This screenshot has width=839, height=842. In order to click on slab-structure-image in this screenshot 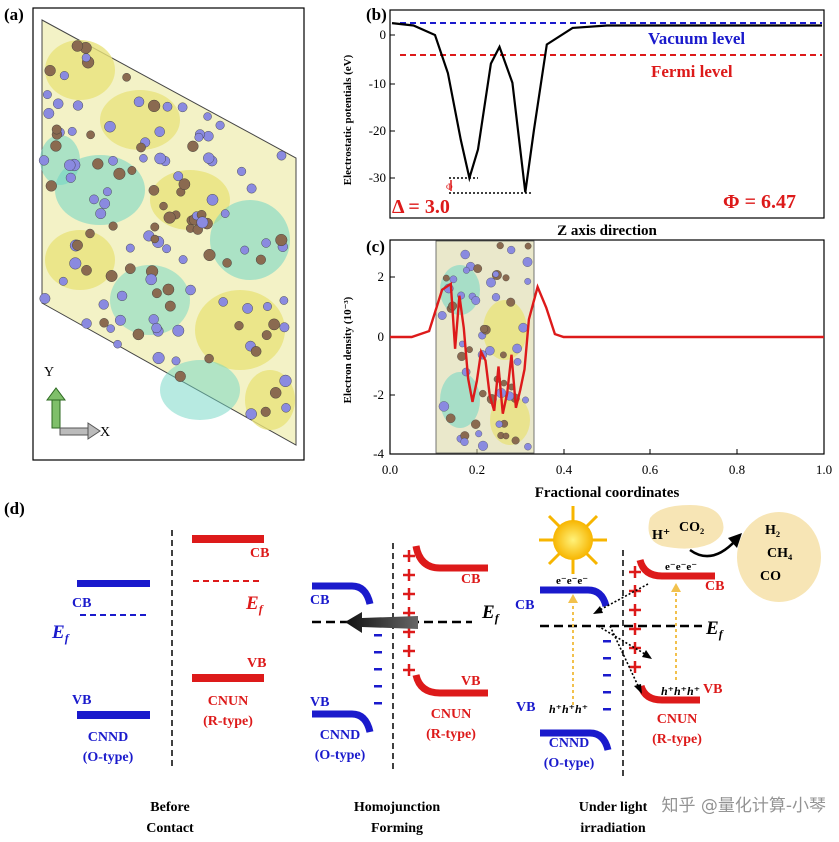, I will do `click(485, 347)`.